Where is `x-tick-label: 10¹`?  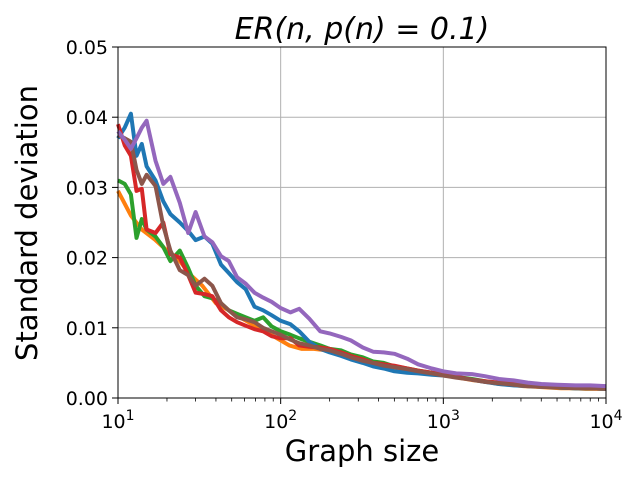
x-tick-label: 10¹ is located at coordinates (117, 420).